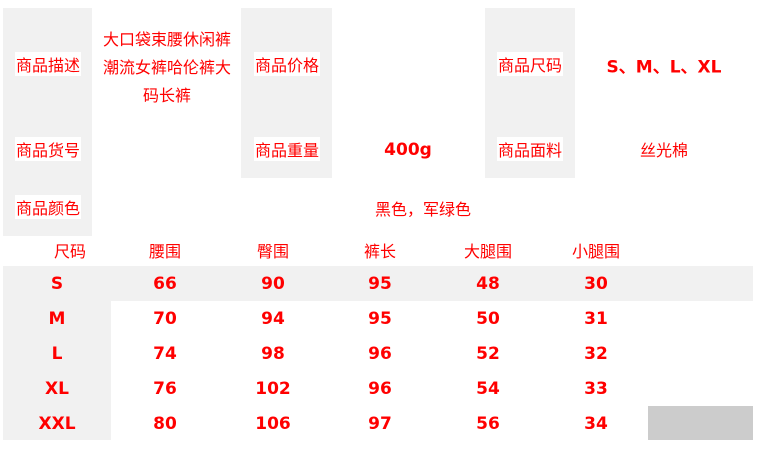 This screenshot has height=449, width=757. Describe the element at coordinates (488, 389) in the screenshot. I see `measure-cell: 54` at that location.